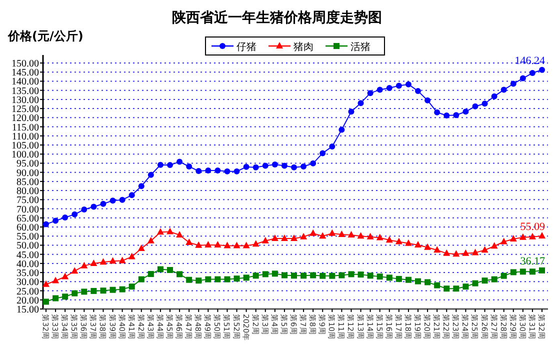  I want to click on y-tick-label: 130.00, so click(25, 100).